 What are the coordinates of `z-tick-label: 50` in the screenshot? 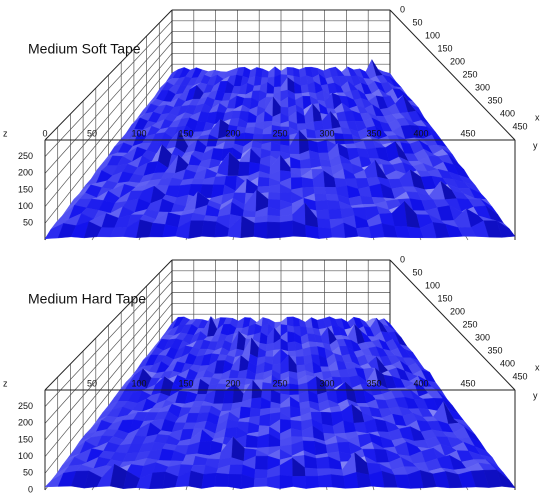 It's located at (28, 473).